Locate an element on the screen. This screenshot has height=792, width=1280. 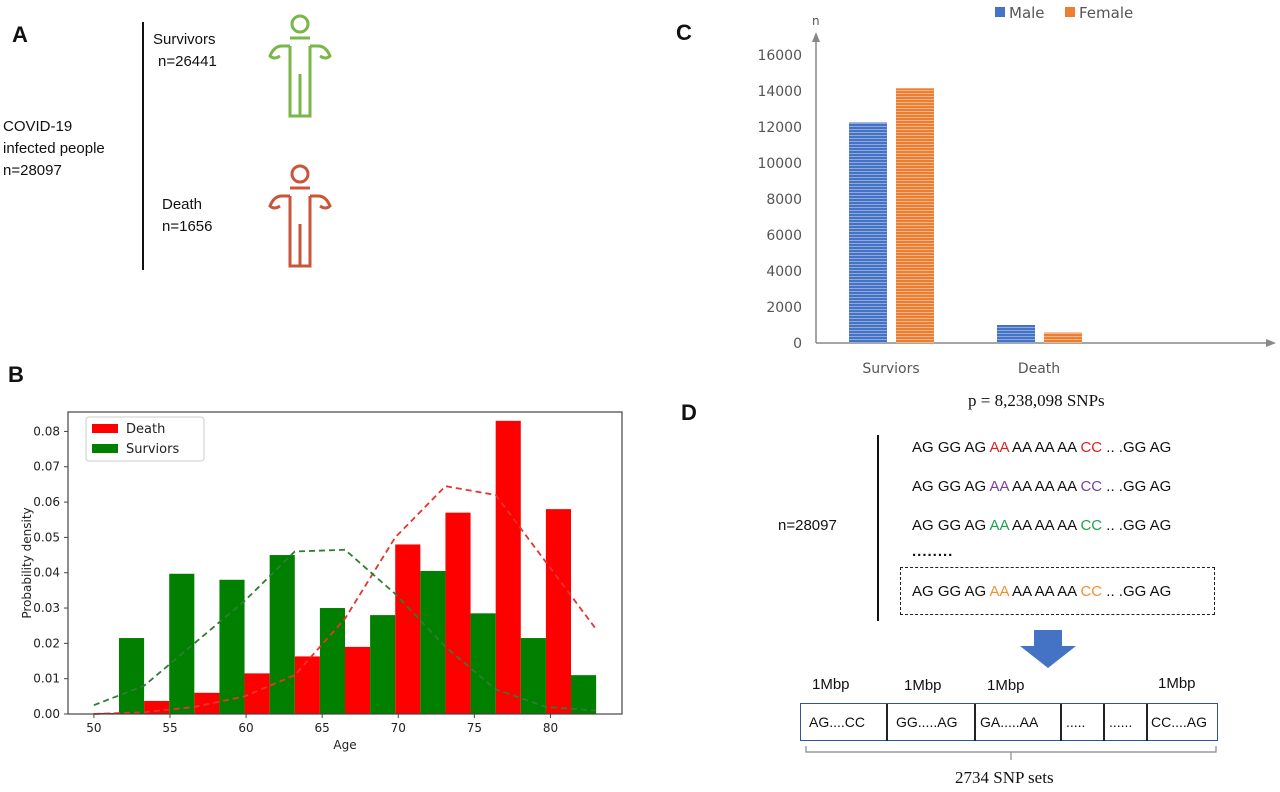
y-tick-label: 2000 is located at coordinates (784, 308).